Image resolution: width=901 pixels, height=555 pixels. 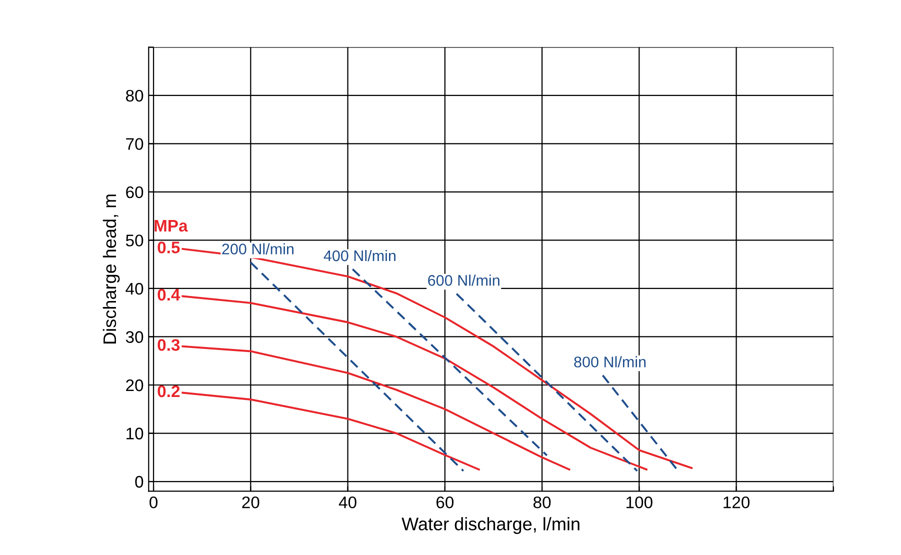 I want to click on x-tick-label: 80, so click(x=542, y=502).